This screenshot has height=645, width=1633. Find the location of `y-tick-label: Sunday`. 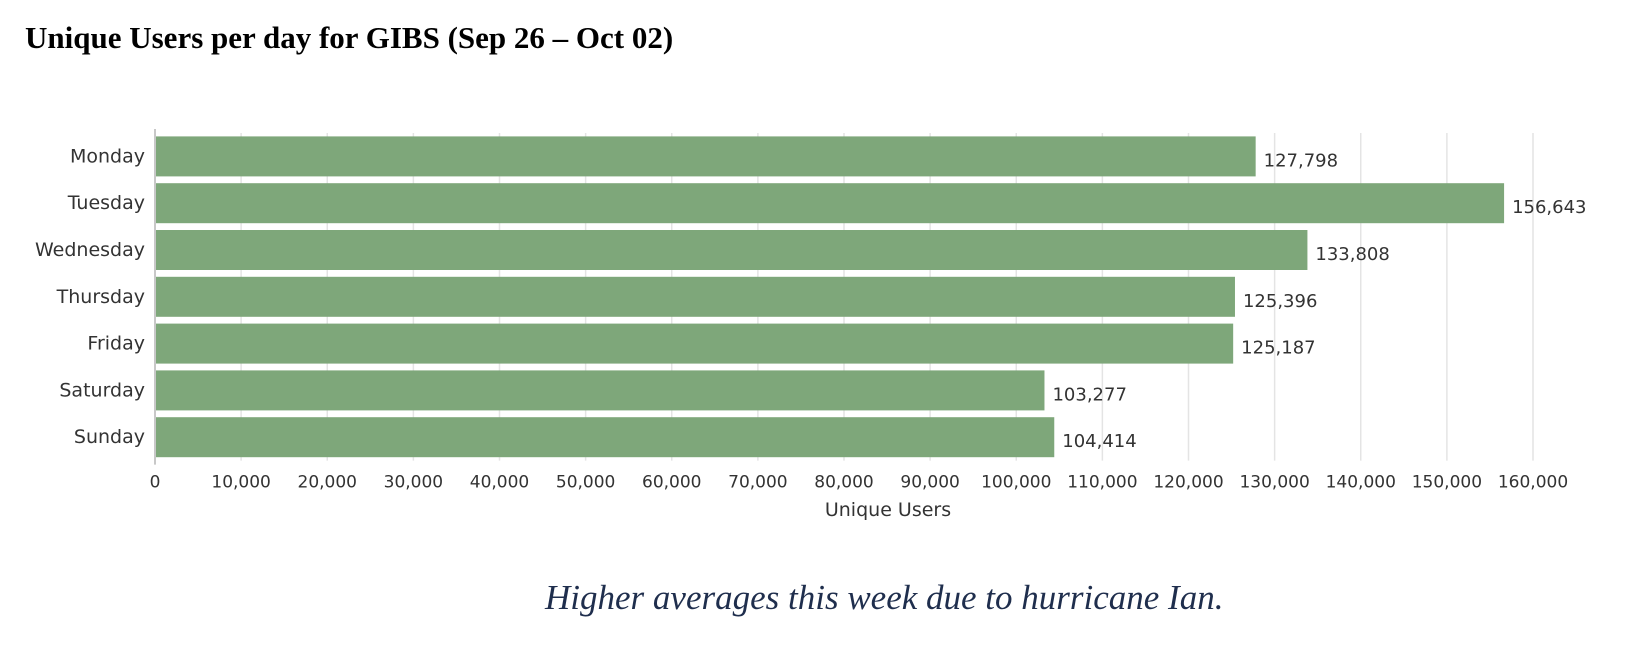

y-tick-label: Sunday is located at coordinates (109, 437).